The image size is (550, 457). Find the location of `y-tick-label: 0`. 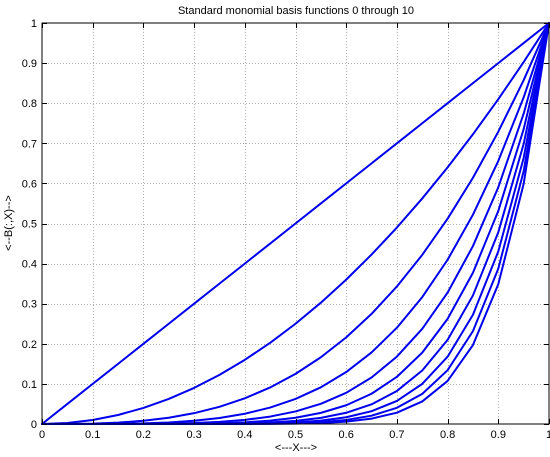

y-tick-label: 0 is located at coordinates (34, 425).